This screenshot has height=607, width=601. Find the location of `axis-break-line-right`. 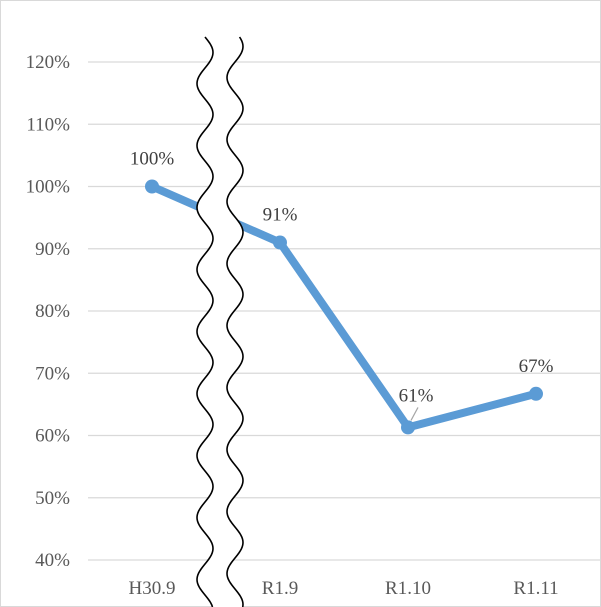

axis-break-line-right is located at coordinates (235, 321).